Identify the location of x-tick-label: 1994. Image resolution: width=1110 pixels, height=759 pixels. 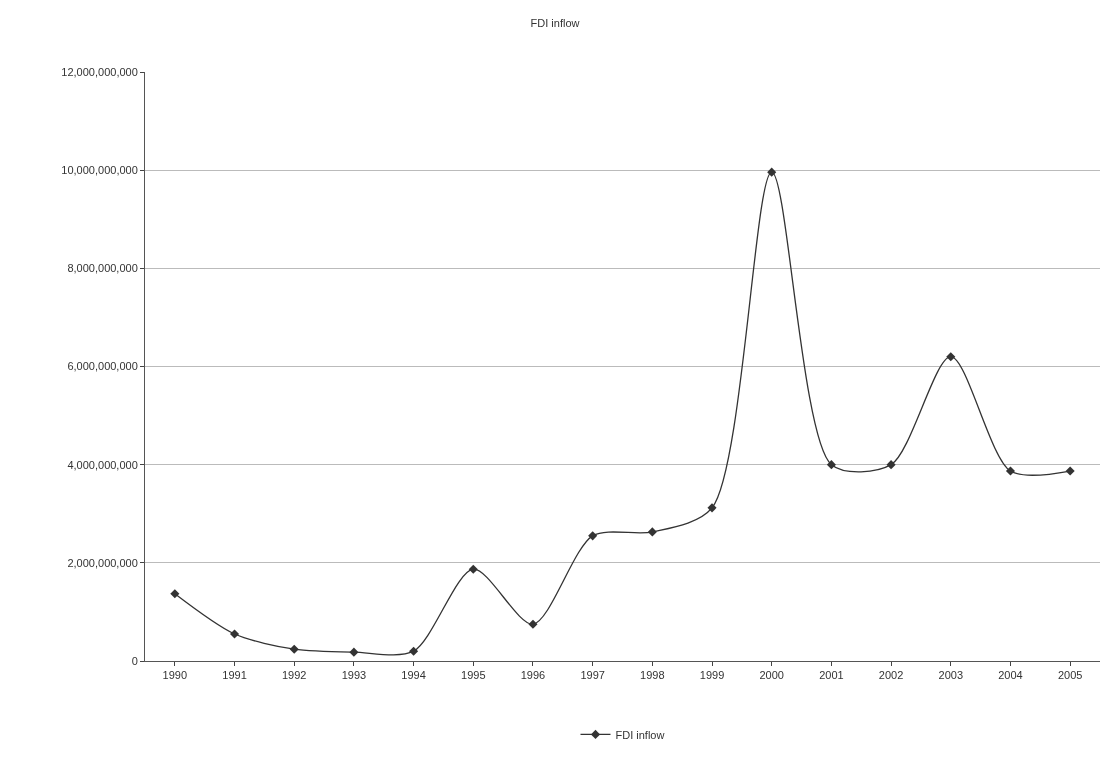
(413, 675).